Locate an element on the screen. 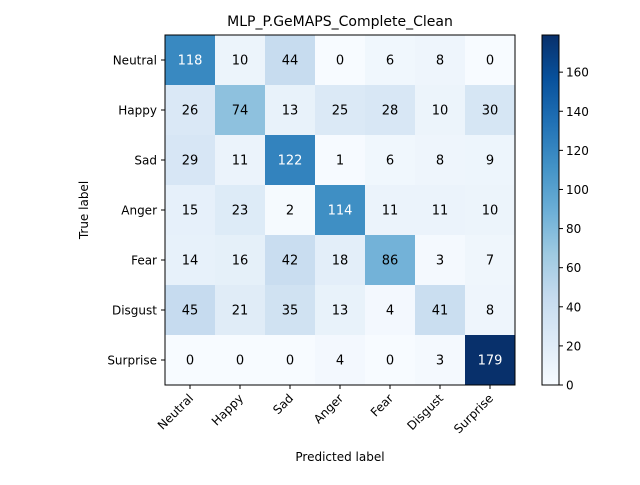 The image size is (640, 485). colorbar is located at coordinates (550, 210).